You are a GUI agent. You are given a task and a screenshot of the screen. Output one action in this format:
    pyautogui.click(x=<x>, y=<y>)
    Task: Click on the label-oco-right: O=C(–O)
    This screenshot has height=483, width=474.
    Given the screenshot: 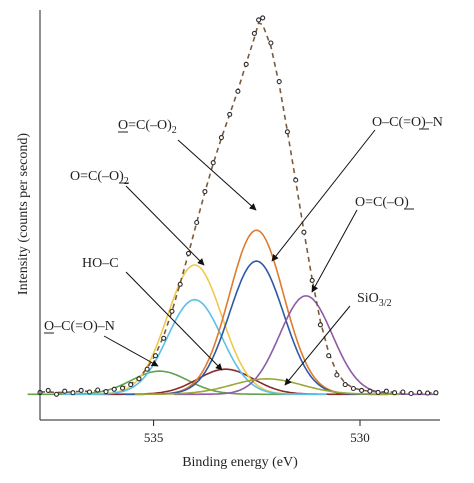 What is the action you would take?
    pyautogui.click(x=382, y=202)
    